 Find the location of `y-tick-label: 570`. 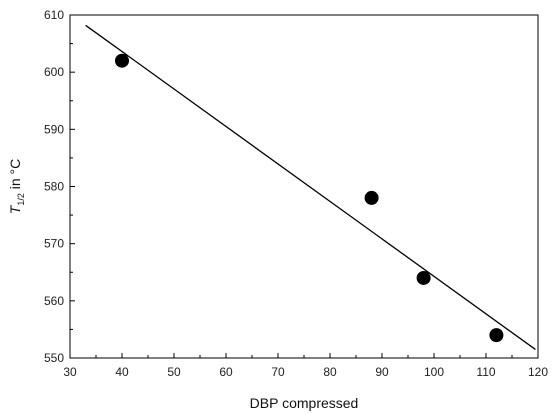

y-tick-label: 570 is located at coordinates (54, 244).